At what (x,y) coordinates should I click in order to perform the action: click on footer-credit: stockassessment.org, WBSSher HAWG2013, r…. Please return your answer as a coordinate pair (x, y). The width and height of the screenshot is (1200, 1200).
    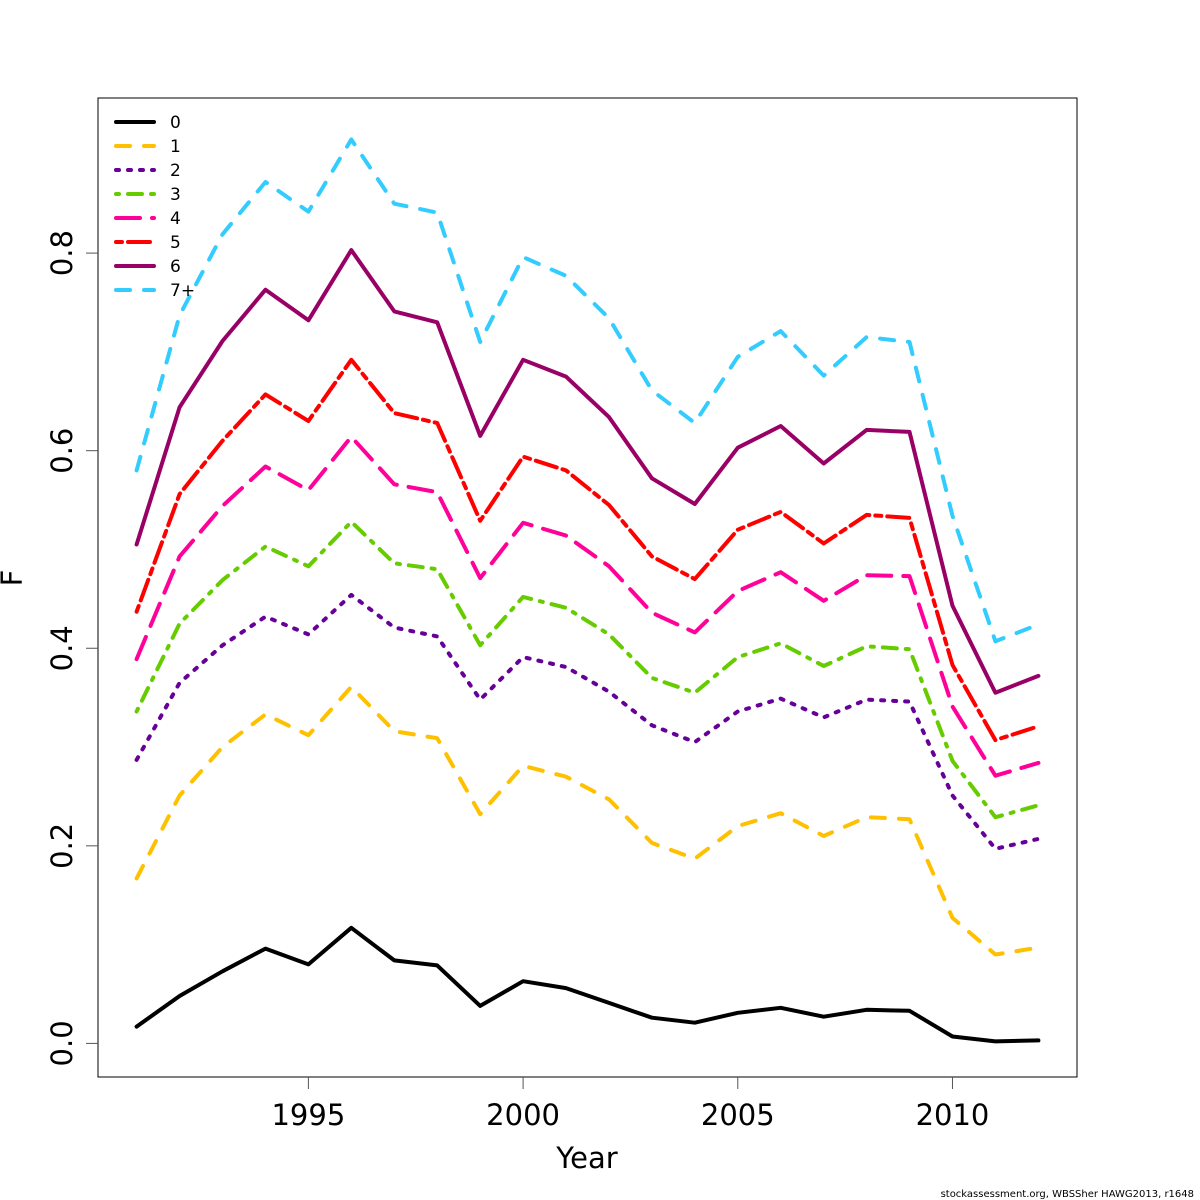
    Looking at the image, I should click on (1067, 1194).